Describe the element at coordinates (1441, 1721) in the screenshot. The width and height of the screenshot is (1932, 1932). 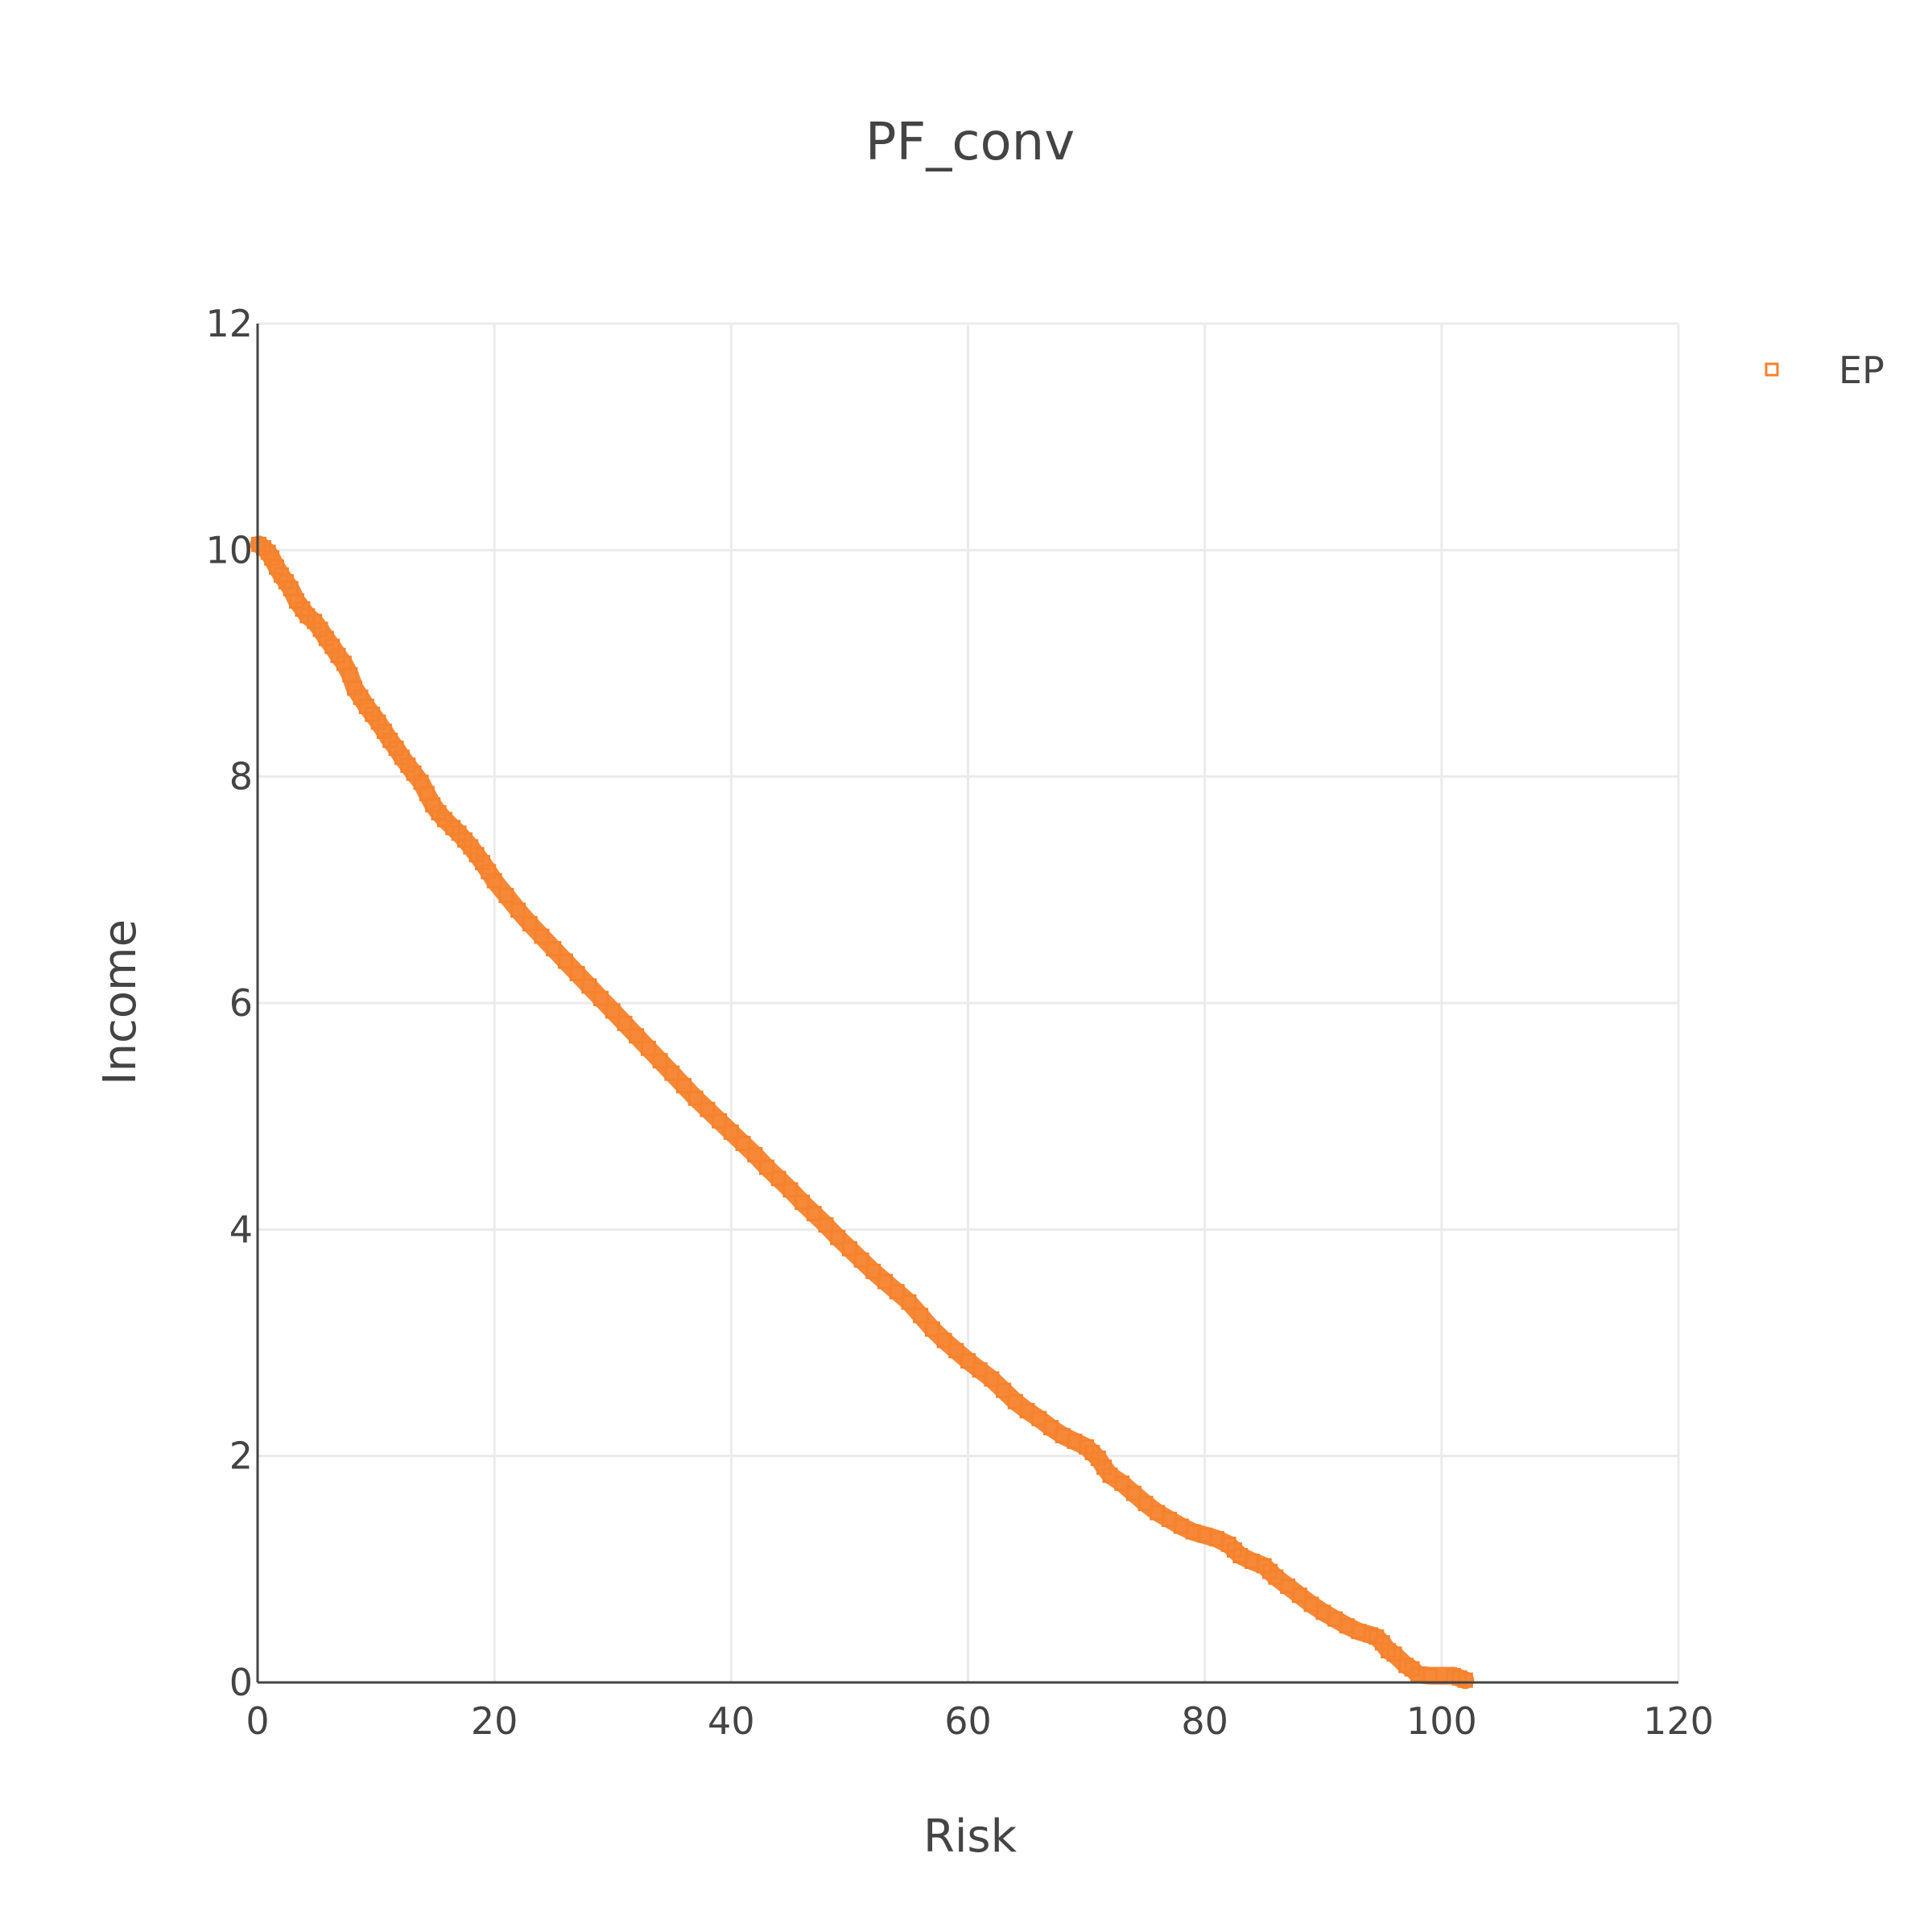
I see `x-tick-label: 100` at that location.